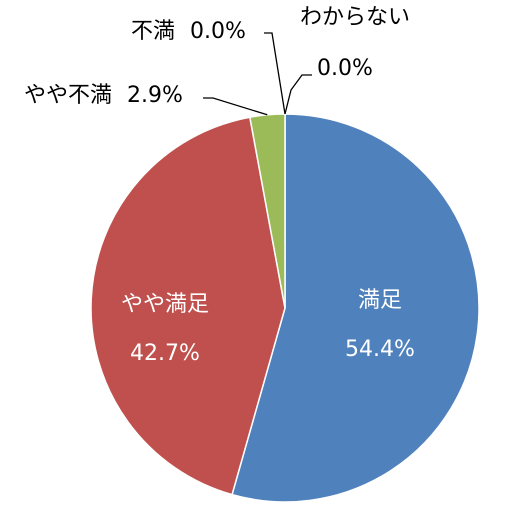 This screenshot has height=513, width=532. What do you see at coordinates (68, 95) in the screenshot?
I see `slice-label-yaya-fuman-category: やや不満` at bounding box center [68, 95].